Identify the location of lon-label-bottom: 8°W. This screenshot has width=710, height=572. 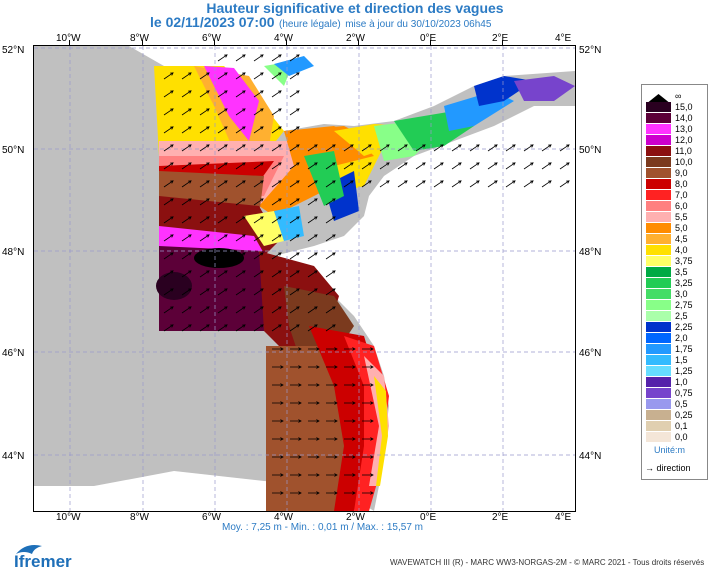
(139, 517).